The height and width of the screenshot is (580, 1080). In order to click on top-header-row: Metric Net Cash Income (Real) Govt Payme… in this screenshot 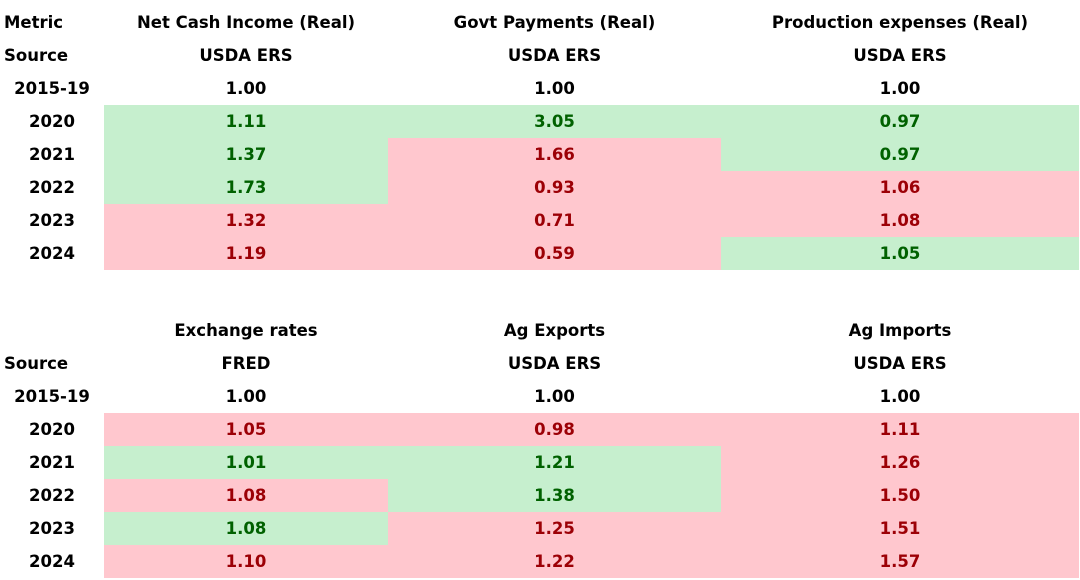, I will do `click(540, 22)`.